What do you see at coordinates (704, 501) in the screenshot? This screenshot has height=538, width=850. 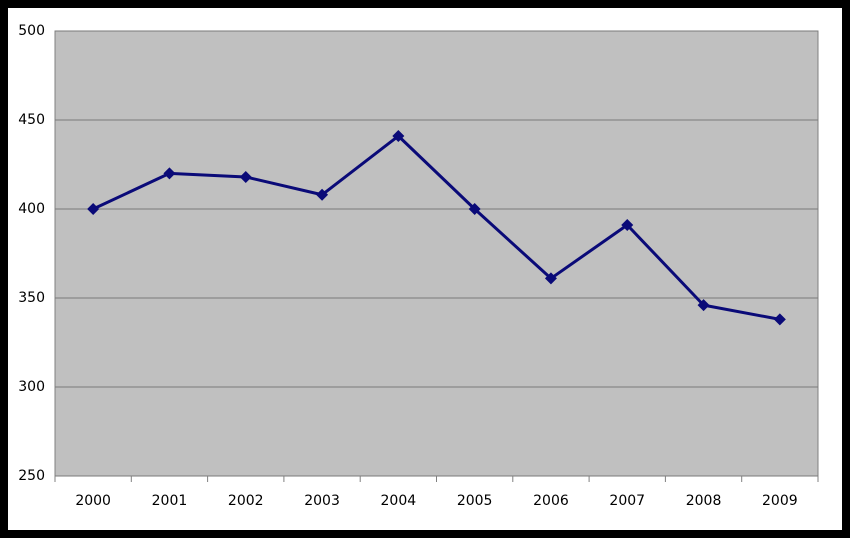 I see `x-tick-label: 2008` at bounding box center [704, 501].